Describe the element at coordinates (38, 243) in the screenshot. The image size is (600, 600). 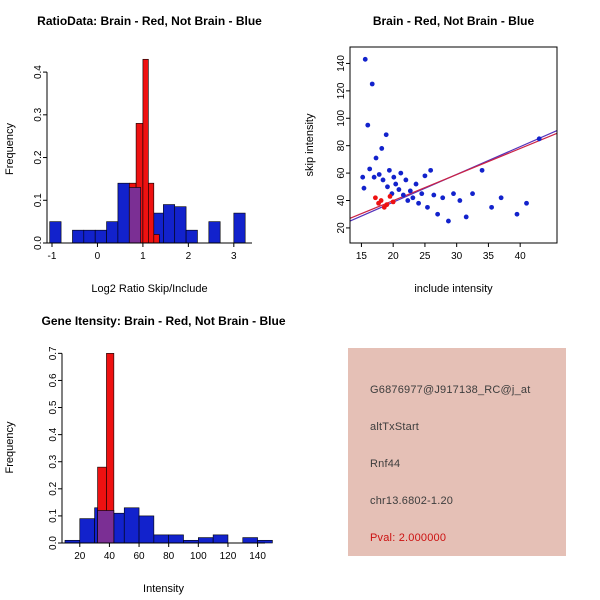
I see `y-tick-label: 0.0` at that location.